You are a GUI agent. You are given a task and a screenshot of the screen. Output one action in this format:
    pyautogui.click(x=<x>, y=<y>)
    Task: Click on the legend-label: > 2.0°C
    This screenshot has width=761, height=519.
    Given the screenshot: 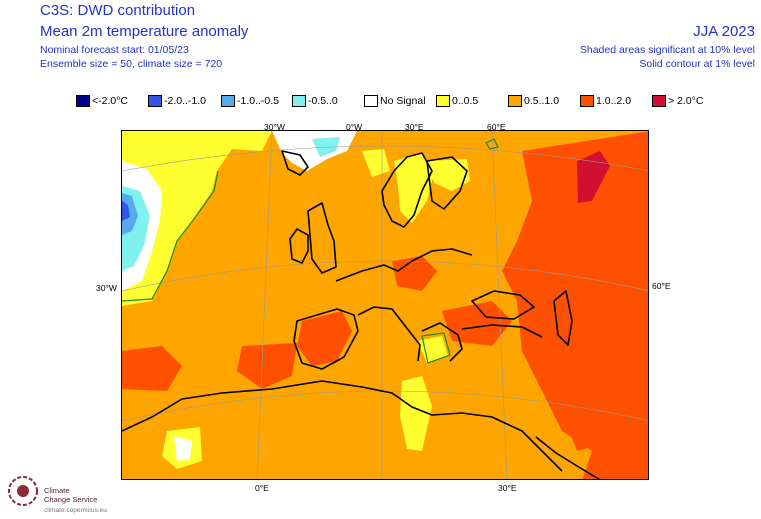 What is the action you would take?
    pyautogui.click(x=686, y=101)
    